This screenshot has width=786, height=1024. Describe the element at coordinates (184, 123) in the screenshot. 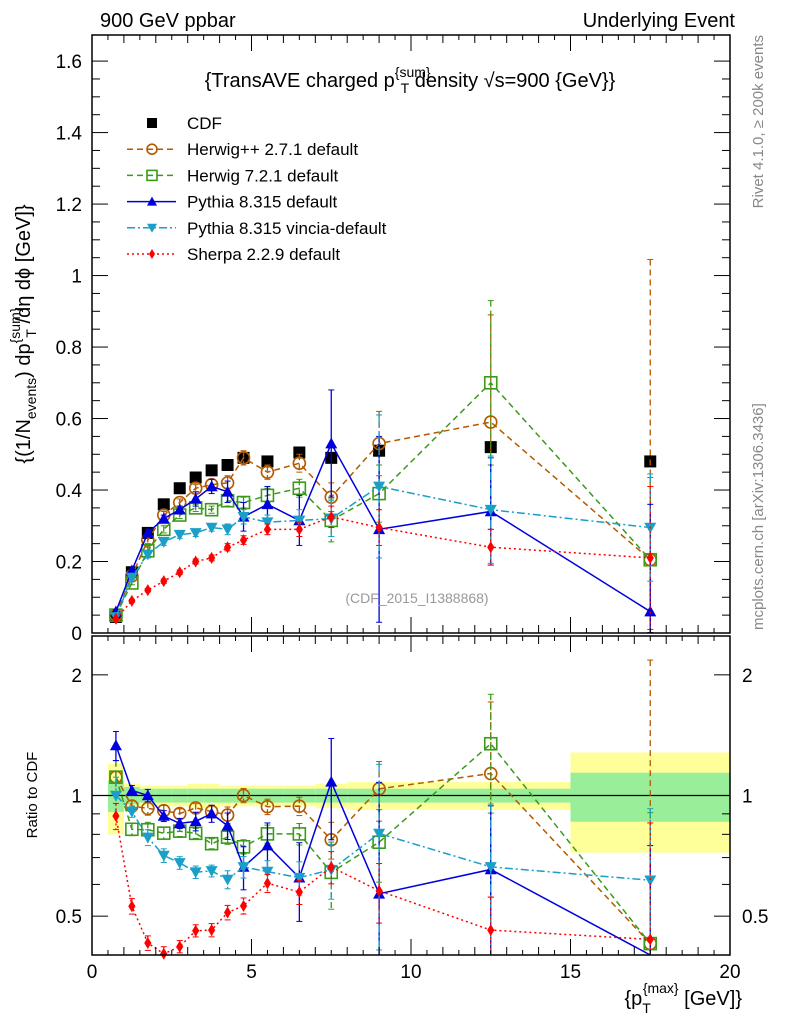

I see `legend-item-cdf: CDF` at that location.